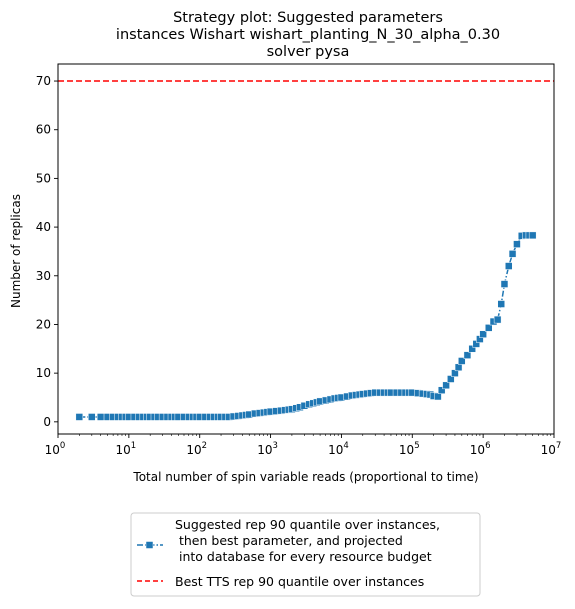 The width and height of the screenshot is (575, 609). Describe the element at coordinates (43, 130) in the screenshot. I see `y-tick-label: 60` at that location.